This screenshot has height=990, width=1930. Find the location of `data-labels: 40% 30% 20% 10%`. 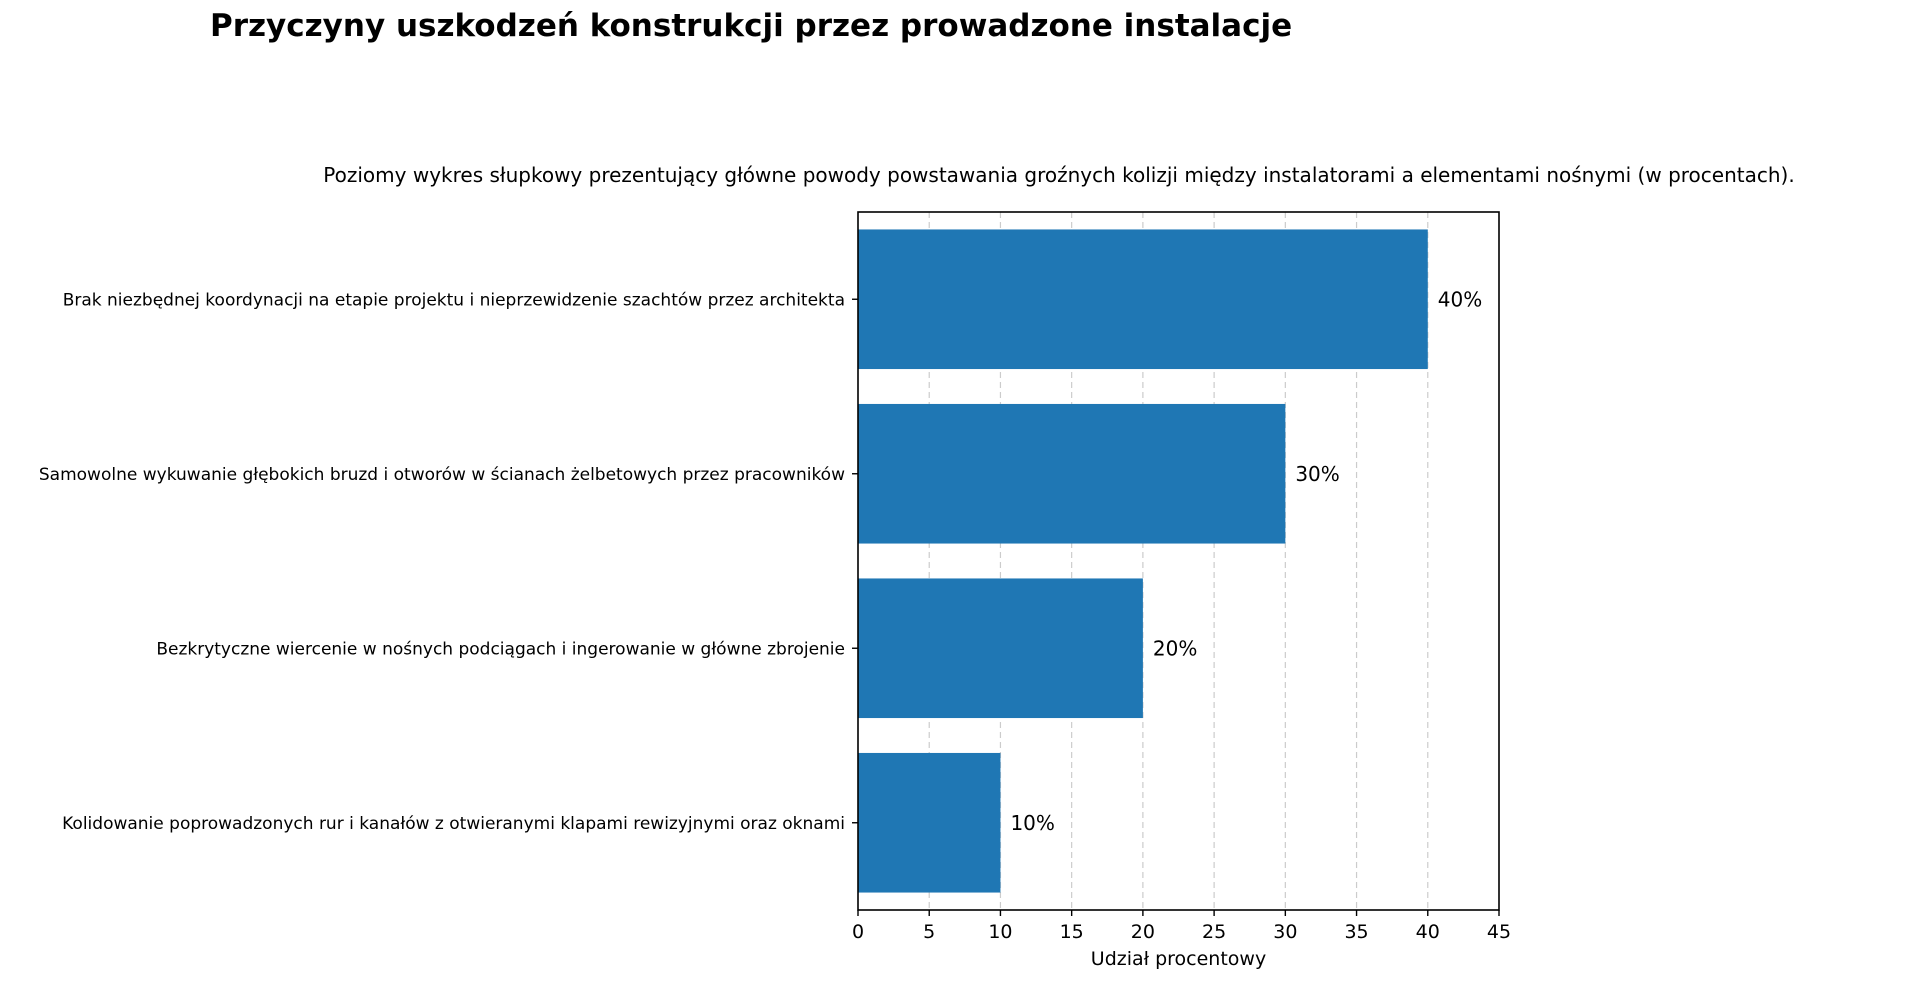

data-labels: 40% 30% 20% 10% is located at coordinates (1246, 561).